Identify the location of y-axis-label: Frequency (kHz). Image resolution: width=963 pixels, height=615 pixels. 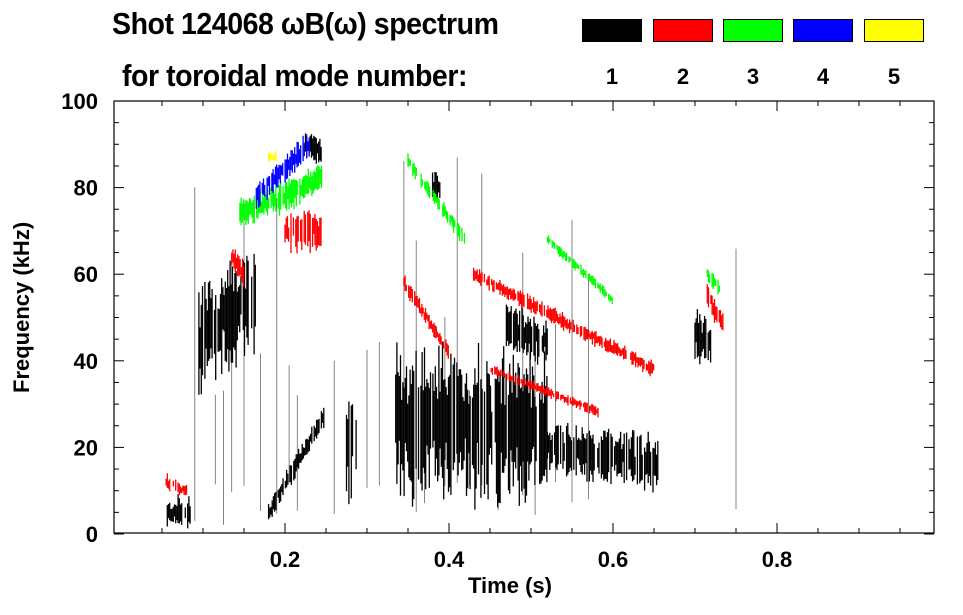
(21, 307).